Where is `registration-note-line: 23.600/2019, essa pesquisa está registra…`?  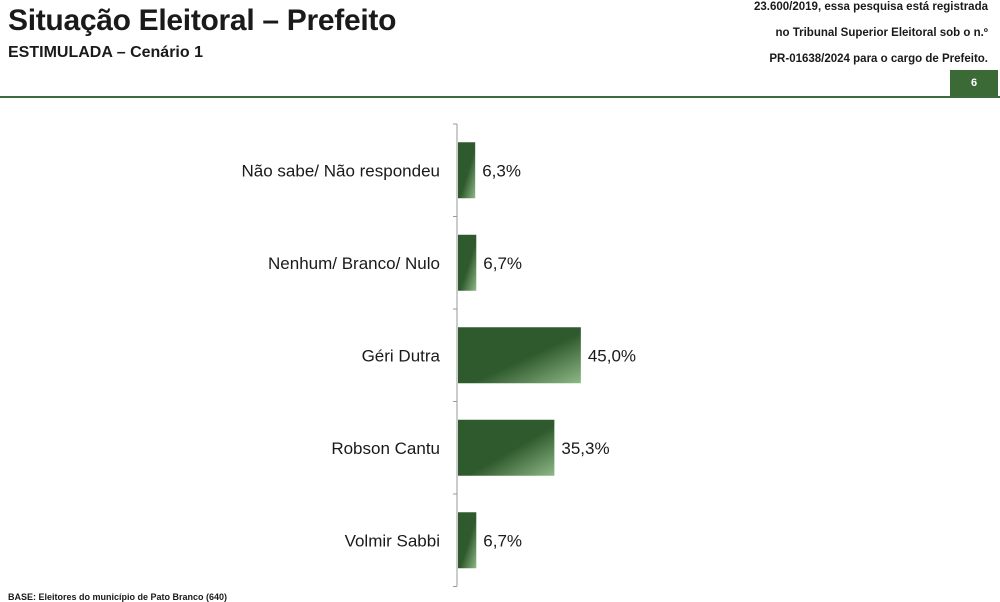 registration-note-line: 23.600/2019, essa pesquisa está registra… is located at coordinates (871, 7).